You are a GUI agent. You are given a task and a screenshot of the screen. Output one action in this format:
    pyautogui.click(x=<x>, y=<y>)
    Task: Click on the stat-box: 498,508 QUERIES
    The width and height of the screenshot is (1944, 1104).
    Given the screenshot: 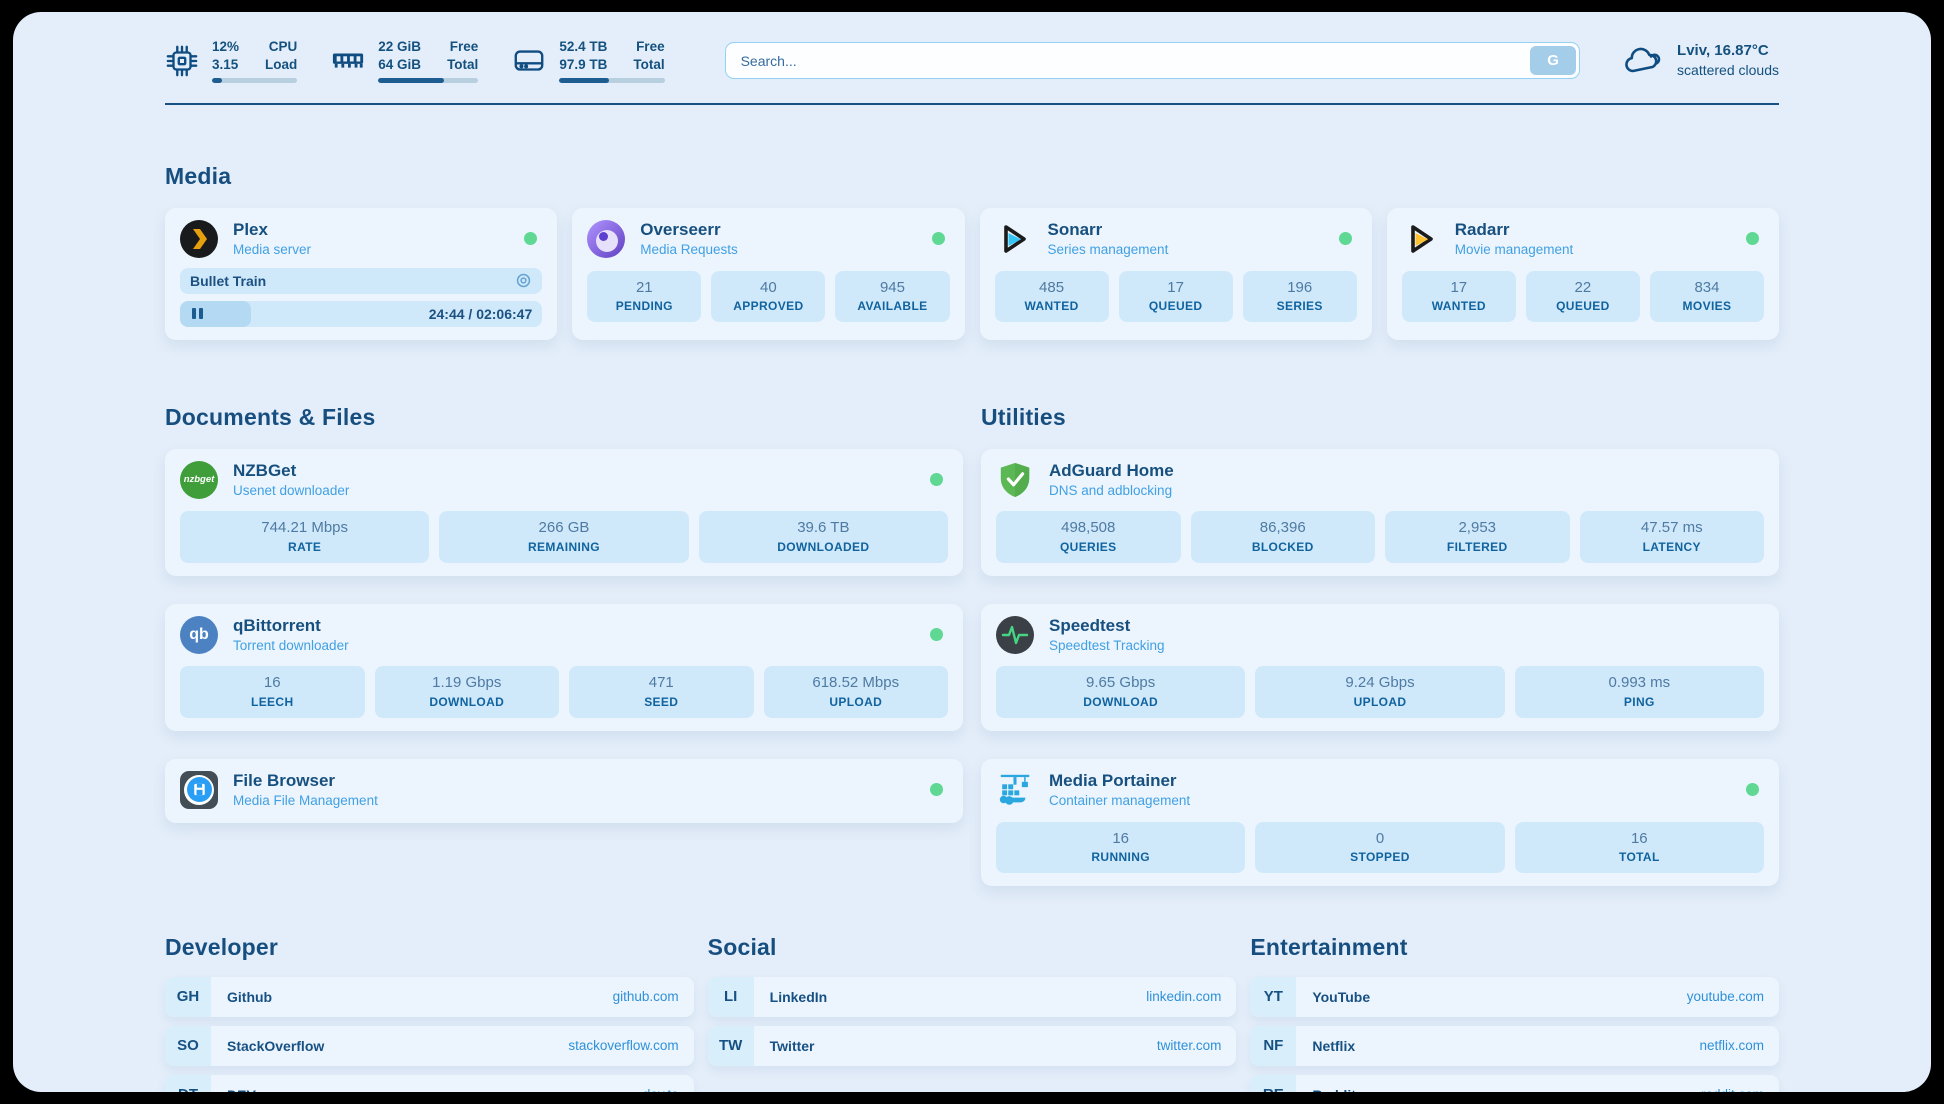 What is the action you would take?
    pyautogui.click(x=1088, y=537)
    